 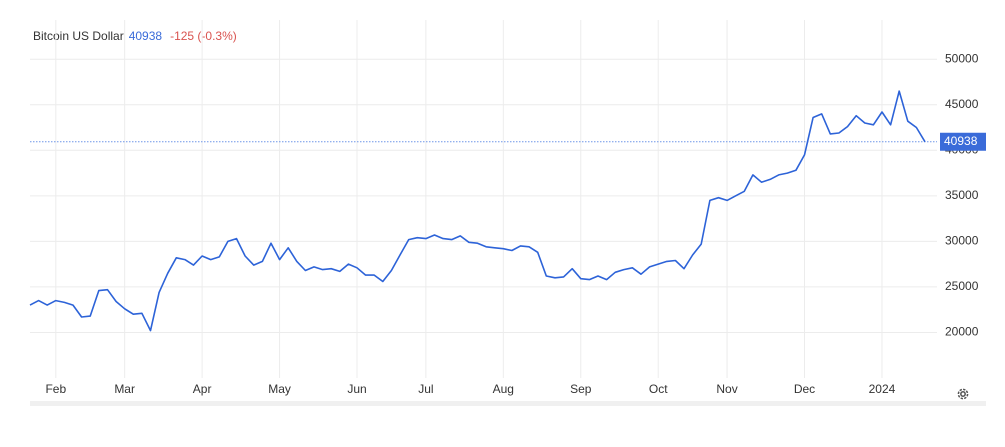 What do you see at coordinates (962, 241) in the screenshot?
I see `y-tick-label: 30000` at bounding box center [962, 241].